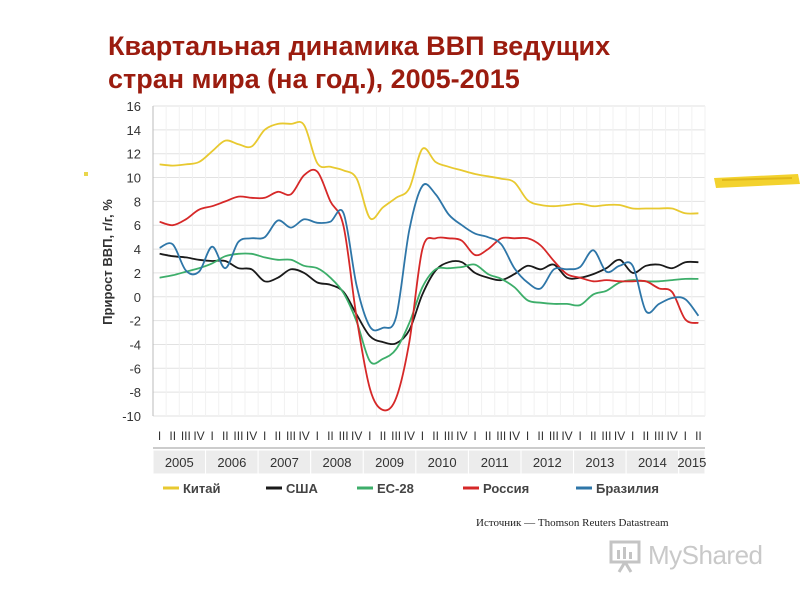  Describe the element at coordinates (314, 79) in the screenshot. I see `title-line-2: стран мира (на год.), 2005-2015` at that location.